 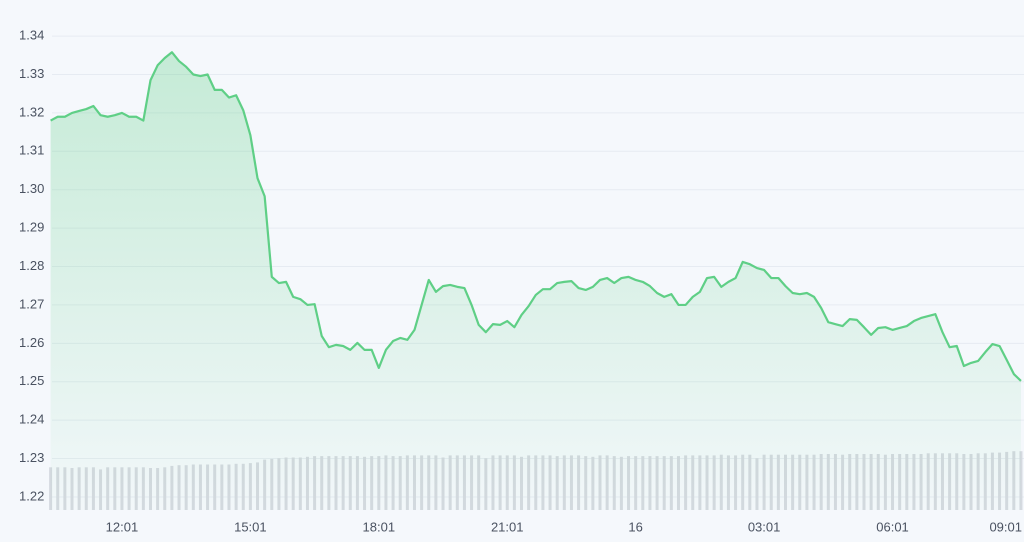 I want to click on x-tick-label: 03:01, so click(x=764, y=526).